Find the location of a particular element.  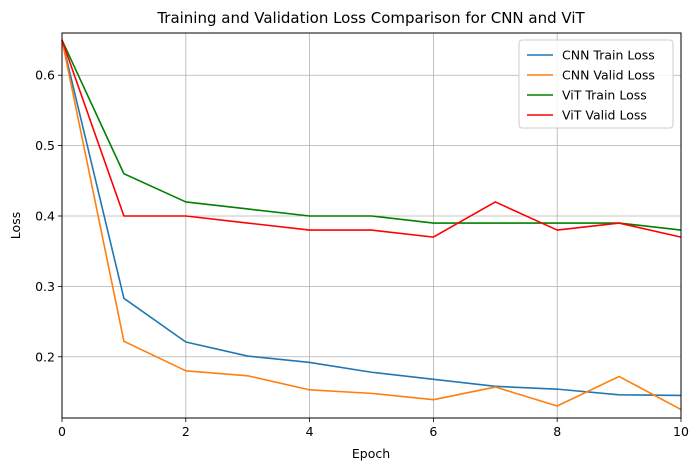

y-tick-label: 0.5 is located at coordinates (45, 145).